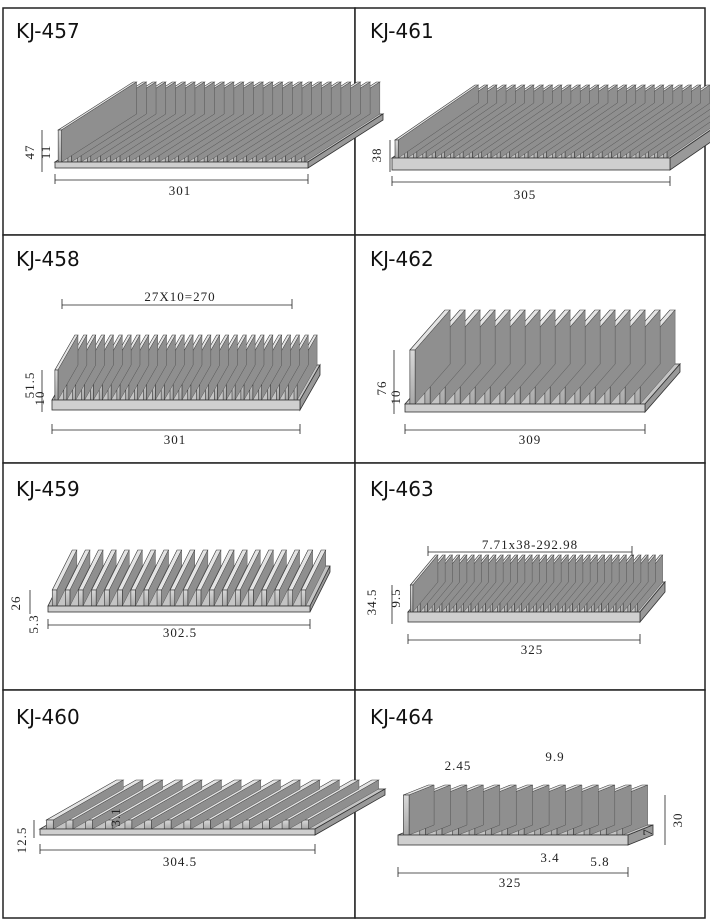  What do you see at coordinates (402, 489) in the screenshot?
I see `model-title: KJ-463` at bounding box center [402, 489].